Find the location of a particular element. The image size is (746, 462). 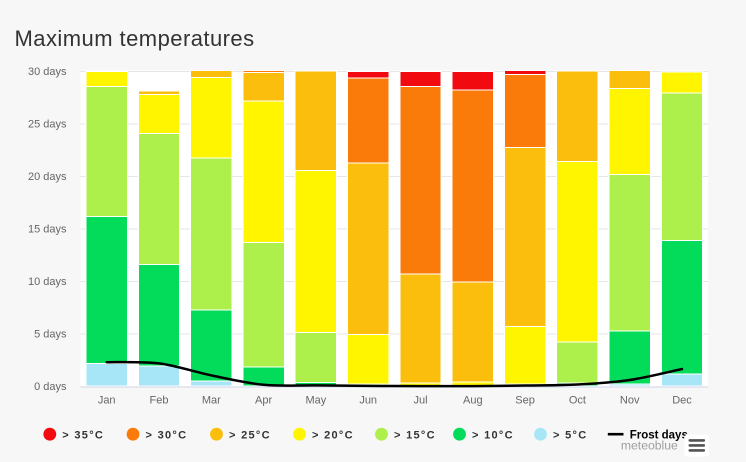

svg-text: 20 days is located at coordinates (47, 177).